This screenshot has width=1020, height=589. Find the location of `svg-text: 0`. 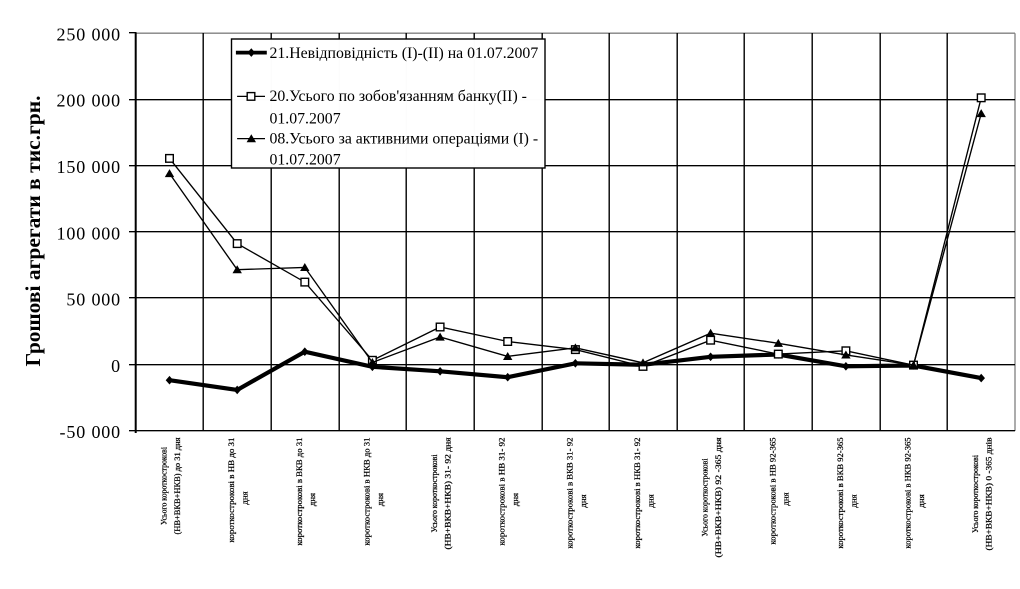

svg-text: 0 is located at coordinates (116, 366).